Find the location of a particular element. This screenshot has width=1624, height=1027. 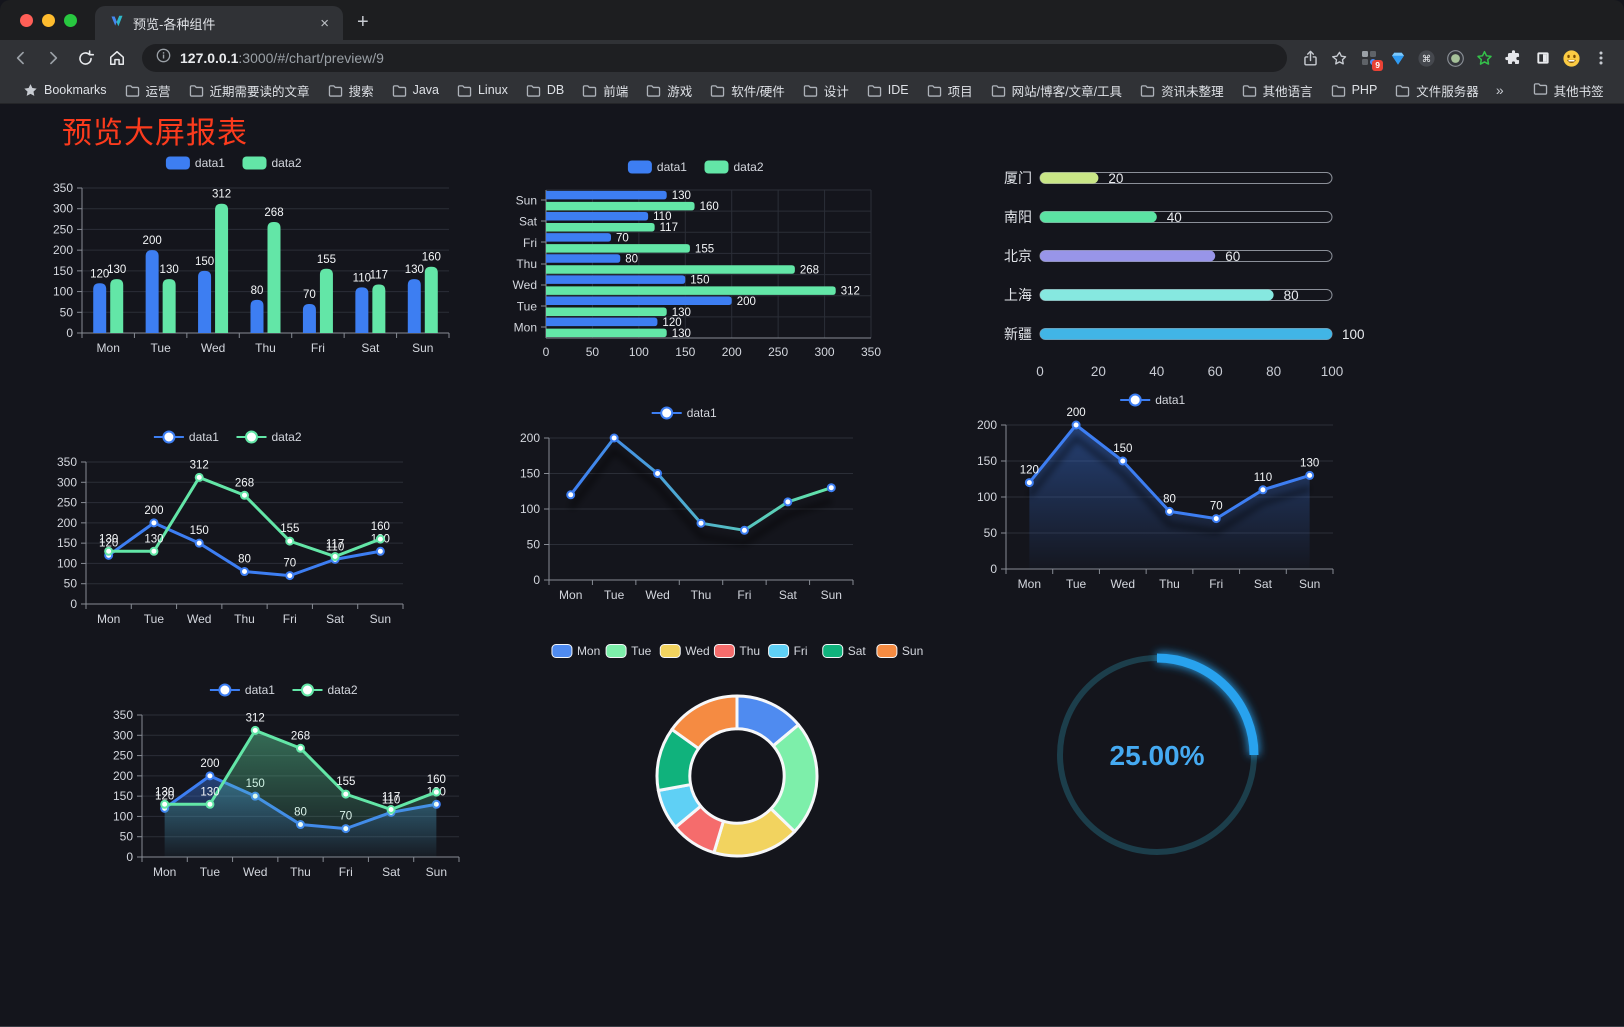

bookmark-item: Linux is located at coordinates (482, 90).